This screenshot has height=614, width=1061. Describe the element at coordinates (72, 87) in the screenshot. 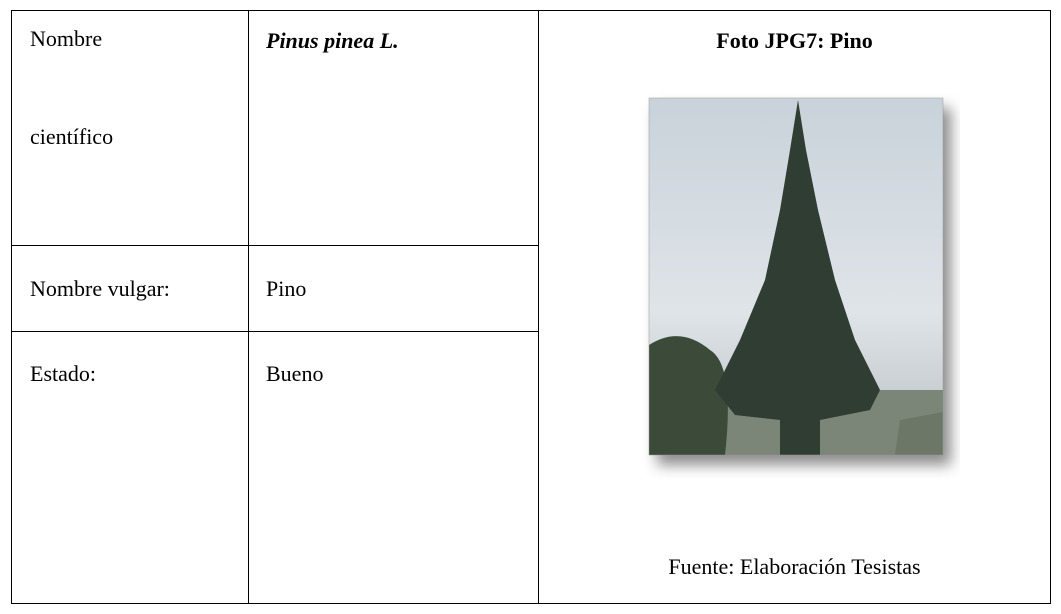

I see `cell-label: Nombre científico` at that location.